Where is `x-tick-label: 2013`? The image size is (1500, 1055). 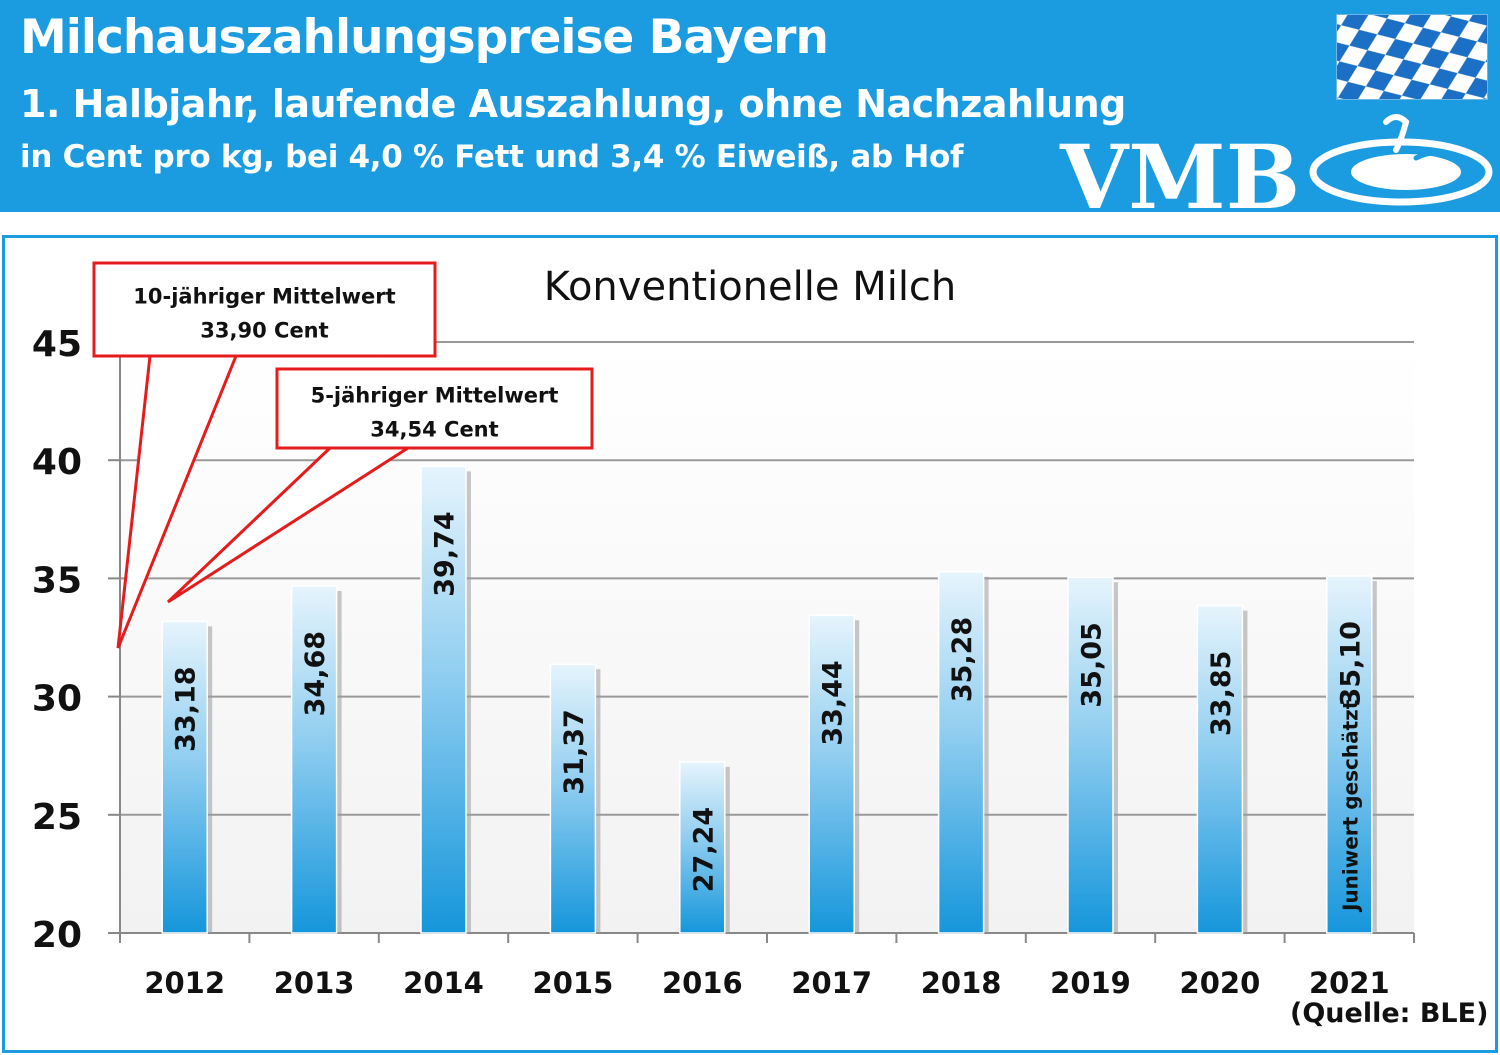 x-tick-label: 2013 is located at coordinates (314, 983).